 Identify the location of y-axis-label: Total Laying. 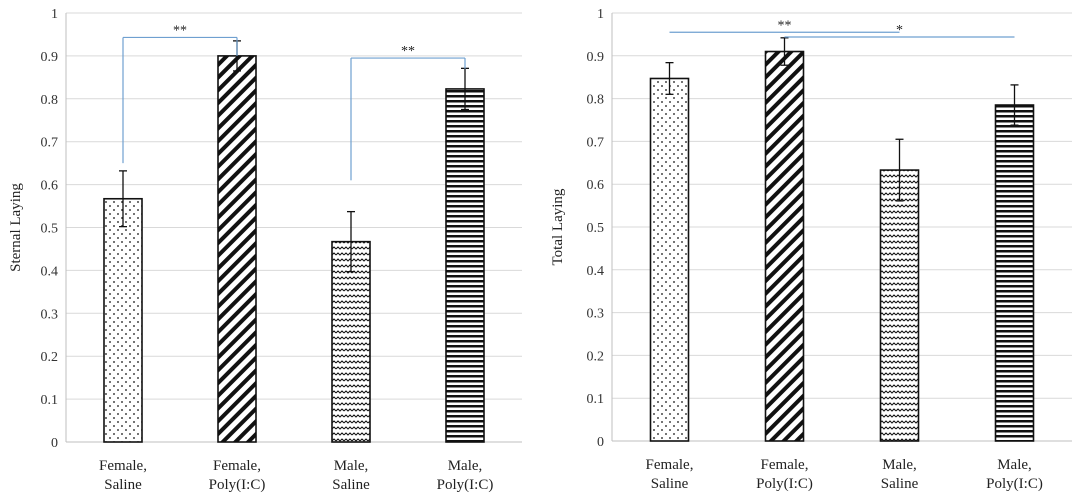
(558, 226).